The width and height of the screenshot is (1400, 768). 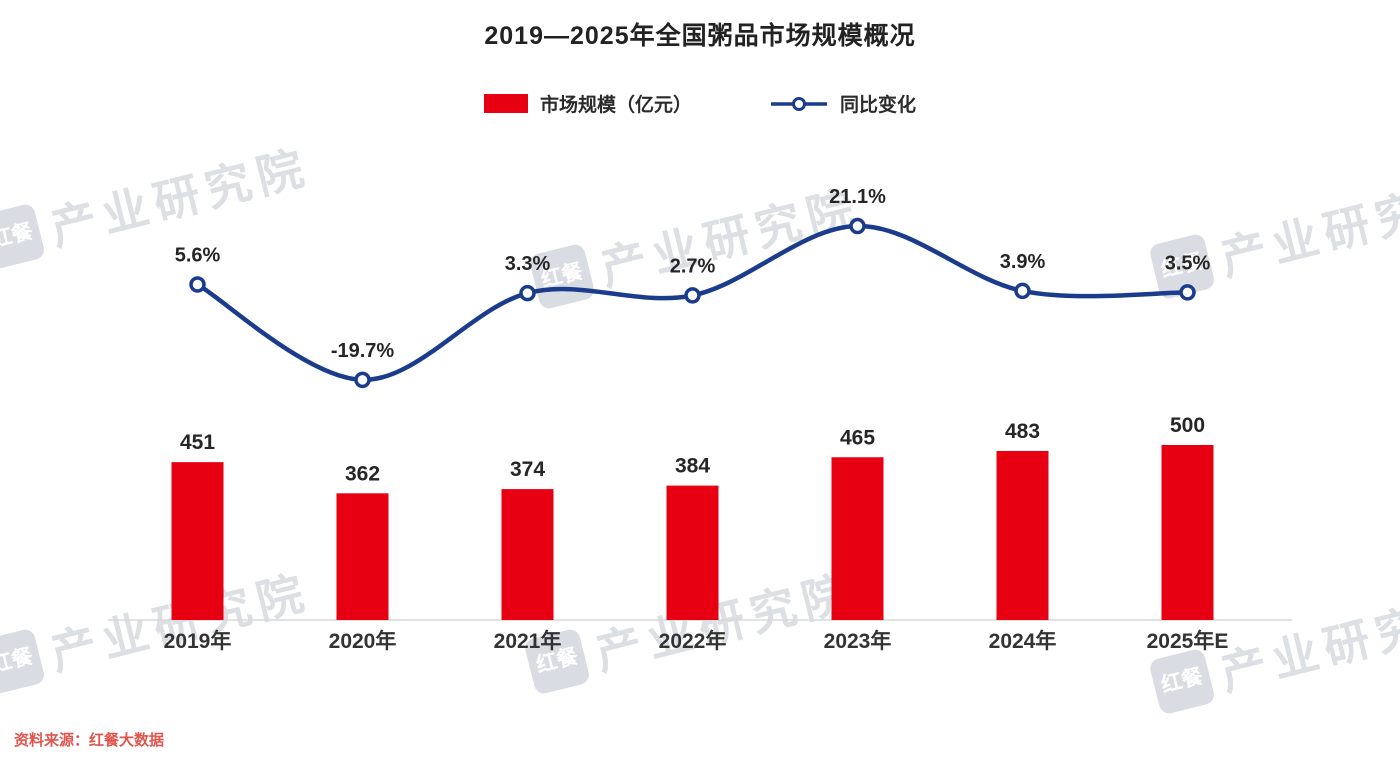 I want to click on legend-line-label: 同比变化, so click(x=878, y=105).